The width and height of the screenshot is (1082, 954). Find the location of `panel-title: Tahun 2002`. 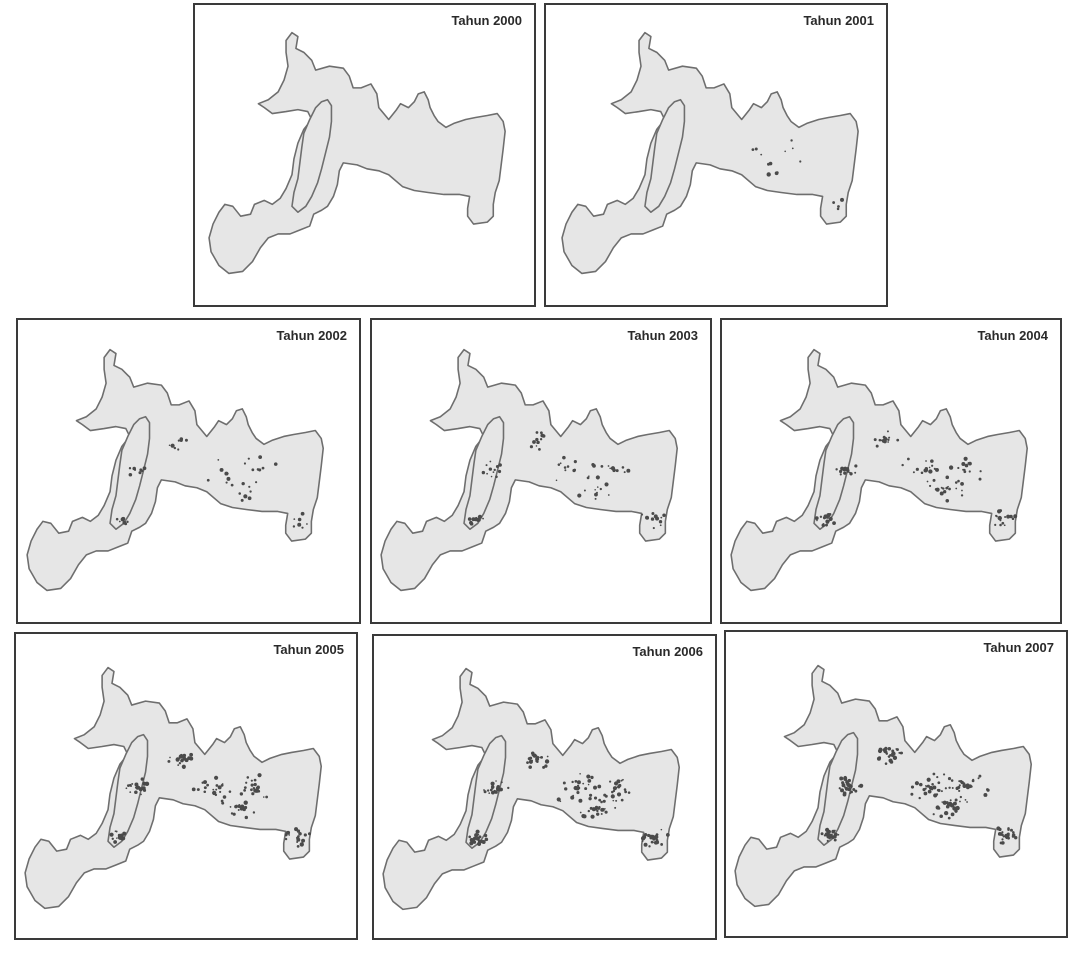

panel-title: Tahun 2002 is located at coordinates (311, 335).